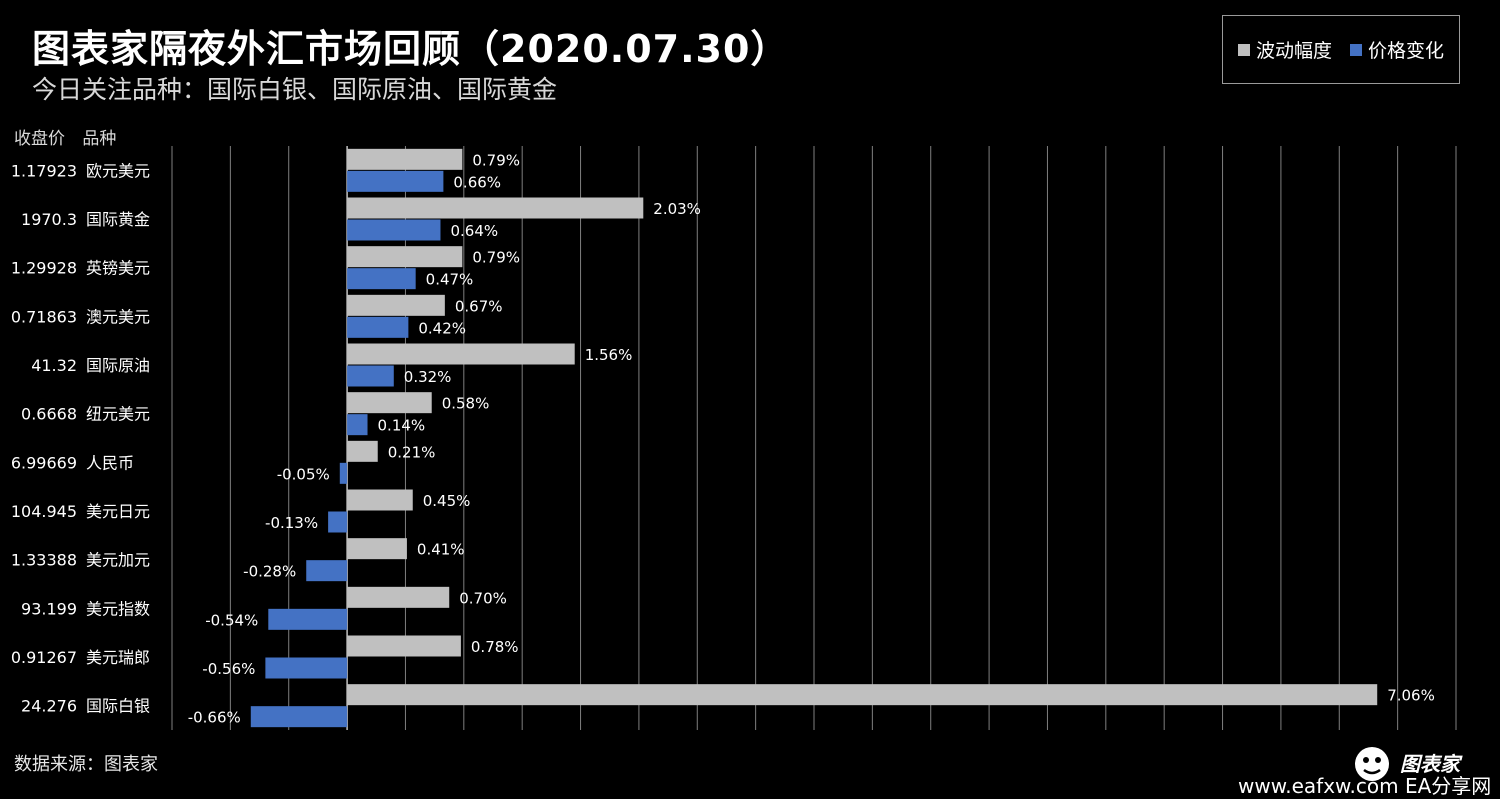  I want to click on close-price-label: 1.33388, so click(44, 560).